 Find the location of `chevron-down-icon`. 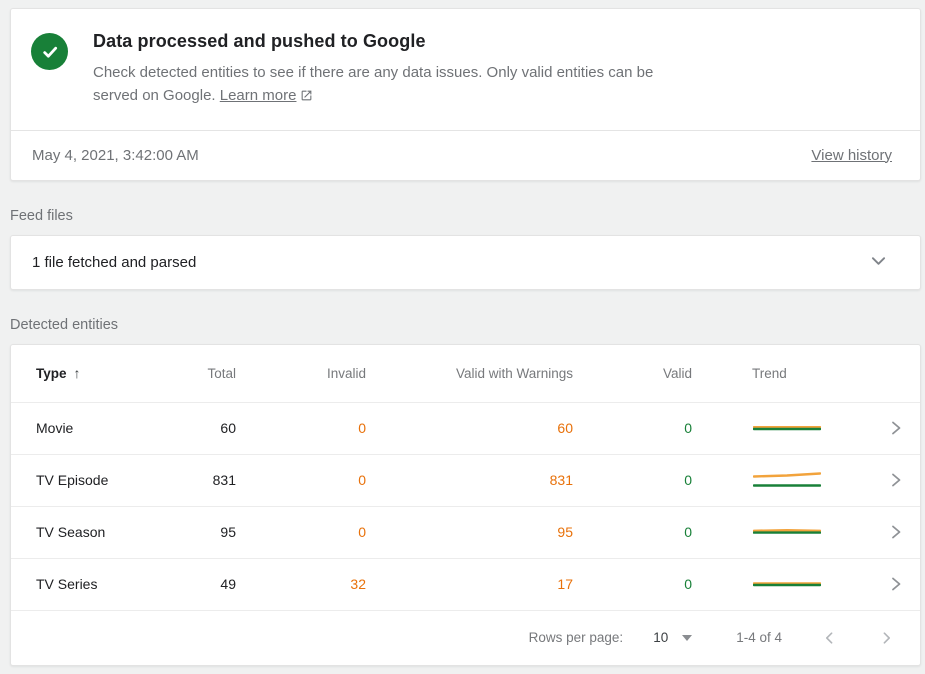

chevron-down-icon is located at coordinates (878, 262).